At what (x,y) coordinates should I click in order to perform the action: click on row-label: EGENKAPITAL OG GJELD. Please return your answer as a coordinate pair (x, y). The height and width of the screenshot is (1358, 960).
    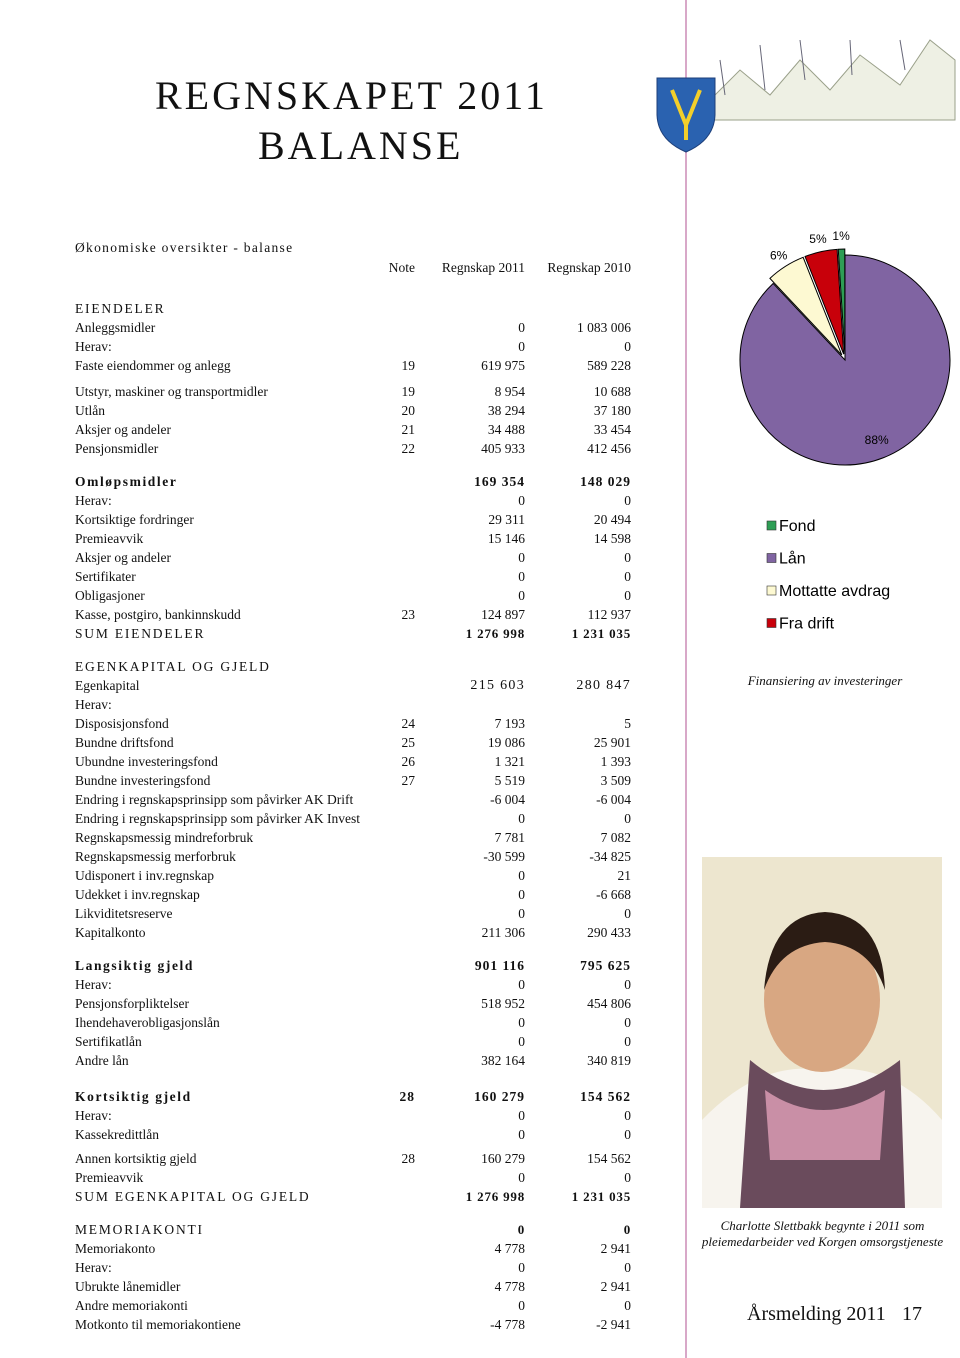
    Looking at the image, I should click on (173, 666).